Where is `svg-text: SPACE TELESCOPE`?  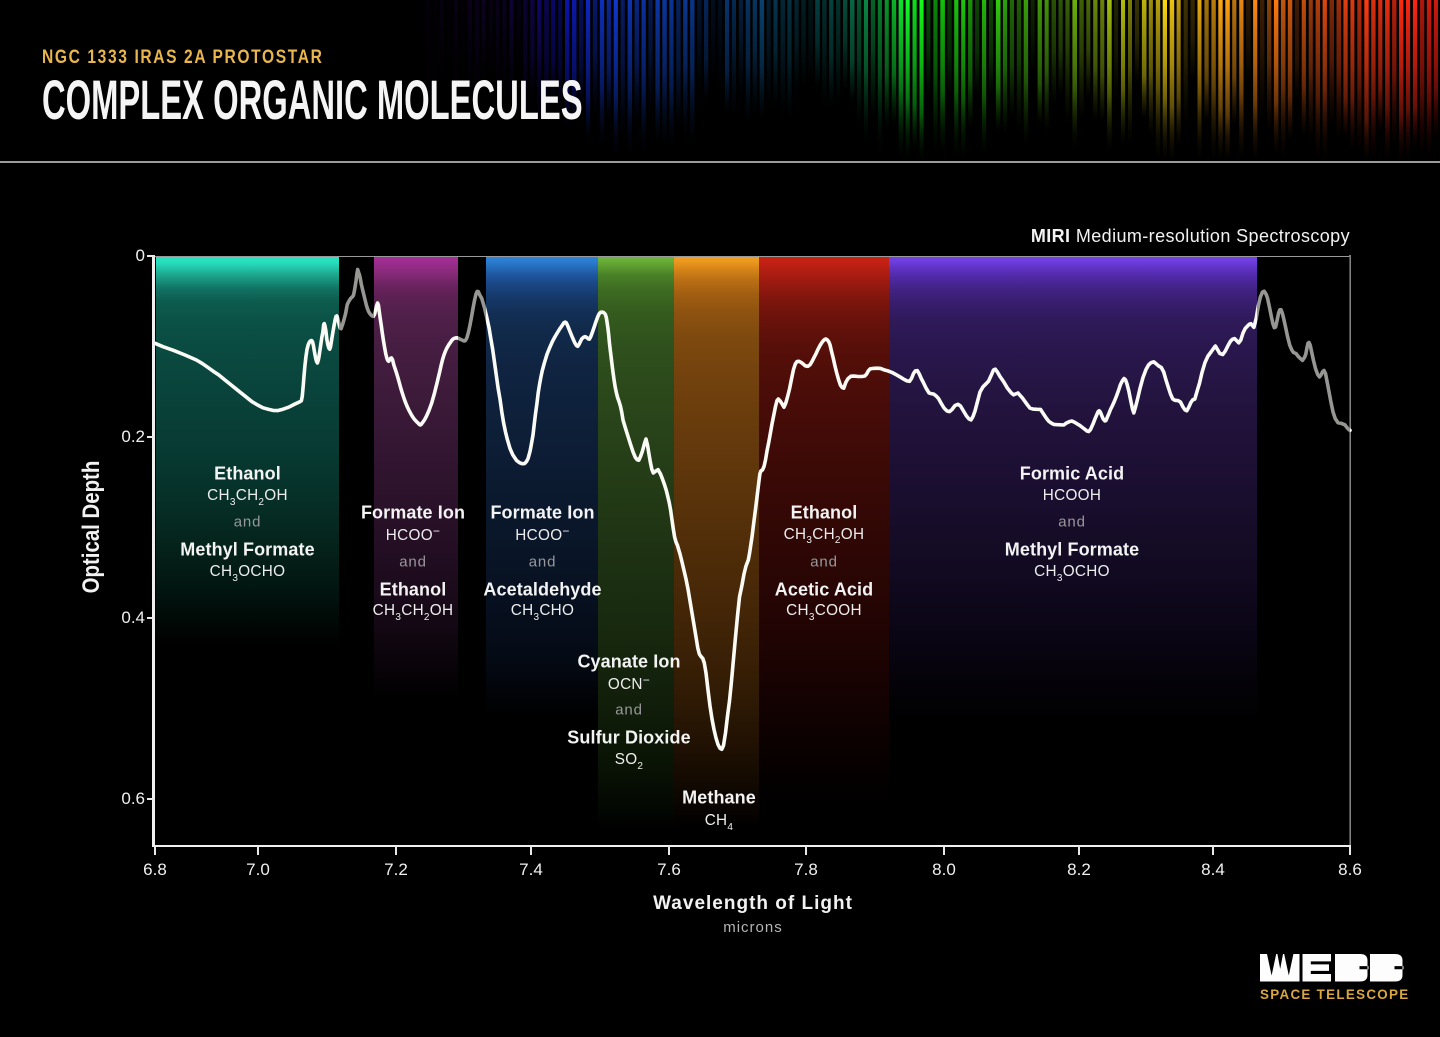 svg-text: SPACE TELESCOPE is located at coordinates (1334, 994).